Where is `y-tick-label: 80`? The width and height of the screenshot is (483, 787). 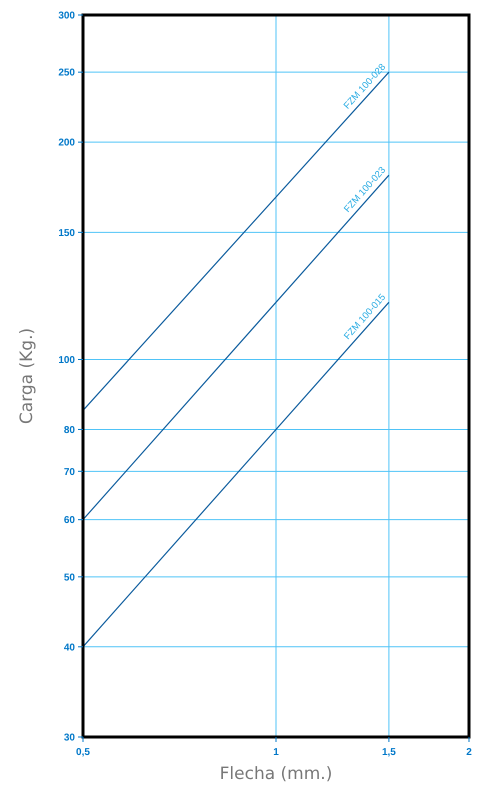 y-tick-label: 80 is located at coordinates (70, 430).